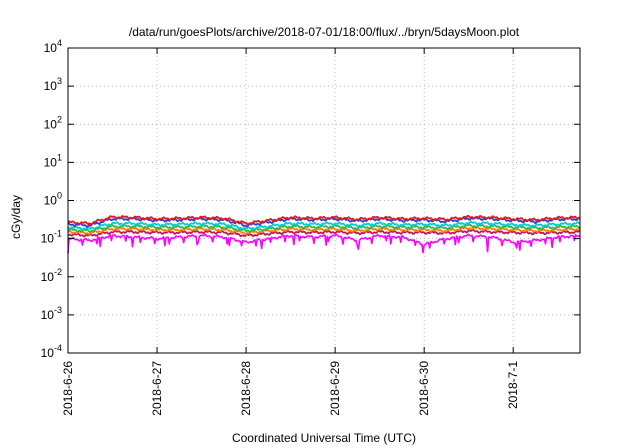 Image resolution: width=640 pixels, height=448 pixels. Describe the element at coordinates (335, 388) in the screenshot. I see `x-tick-label: 2018-6-29` at that location.